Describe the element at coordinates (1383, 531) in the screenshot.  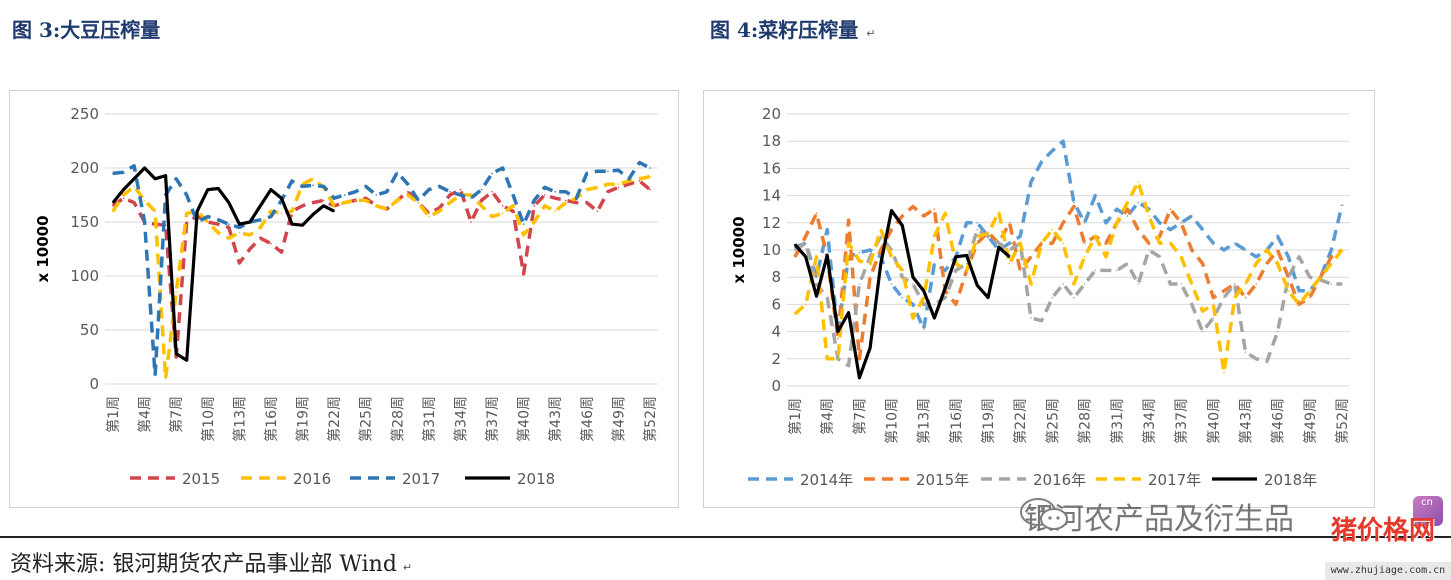
I see `site-brand: 猪价格网` at that location.